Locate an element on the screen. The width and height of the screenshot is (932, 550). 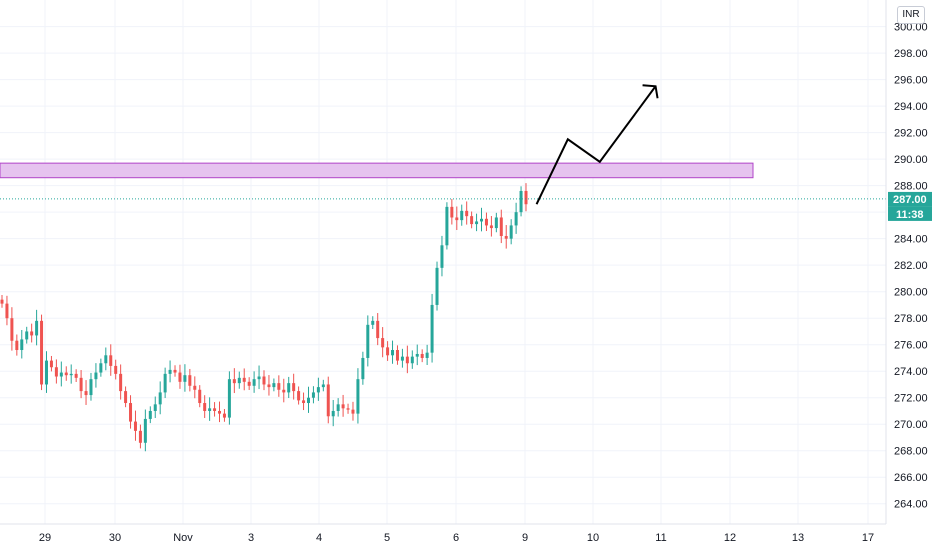
currency-label: INR is located at coordinates (911, 15).